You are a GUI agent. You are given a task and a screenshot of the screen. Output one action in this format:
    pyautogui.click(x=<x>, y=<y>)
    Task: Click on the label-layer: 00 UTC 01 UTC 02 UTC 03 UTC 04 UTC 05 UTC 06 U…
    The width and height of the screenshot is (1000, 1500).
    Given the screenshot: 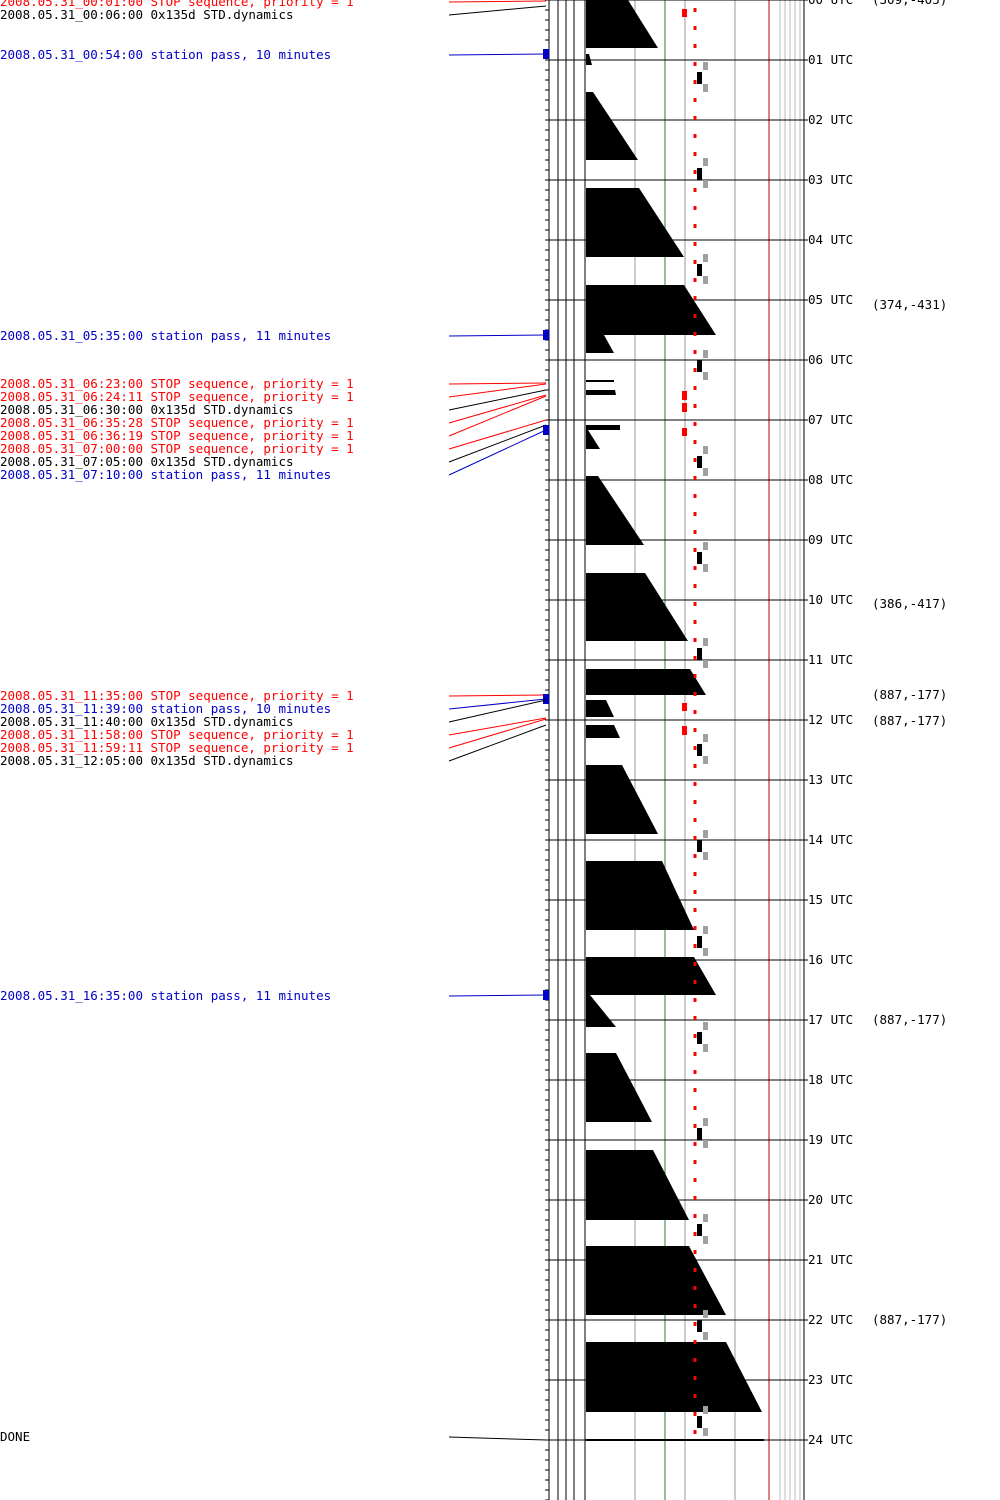 What is the action you would take?
    pyautogui.click(x=877, y=723)
    